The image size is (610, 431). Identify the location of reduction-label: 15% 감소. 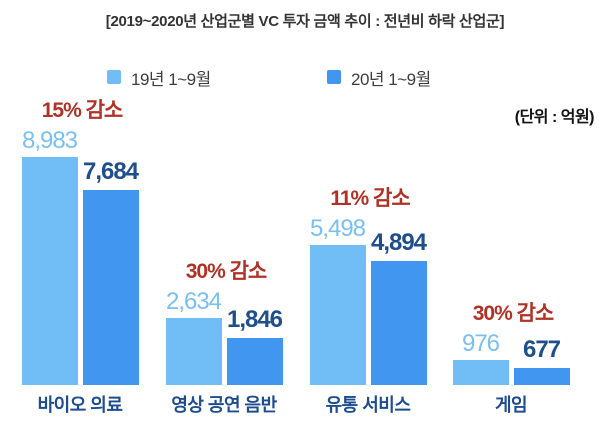
(82, 110).